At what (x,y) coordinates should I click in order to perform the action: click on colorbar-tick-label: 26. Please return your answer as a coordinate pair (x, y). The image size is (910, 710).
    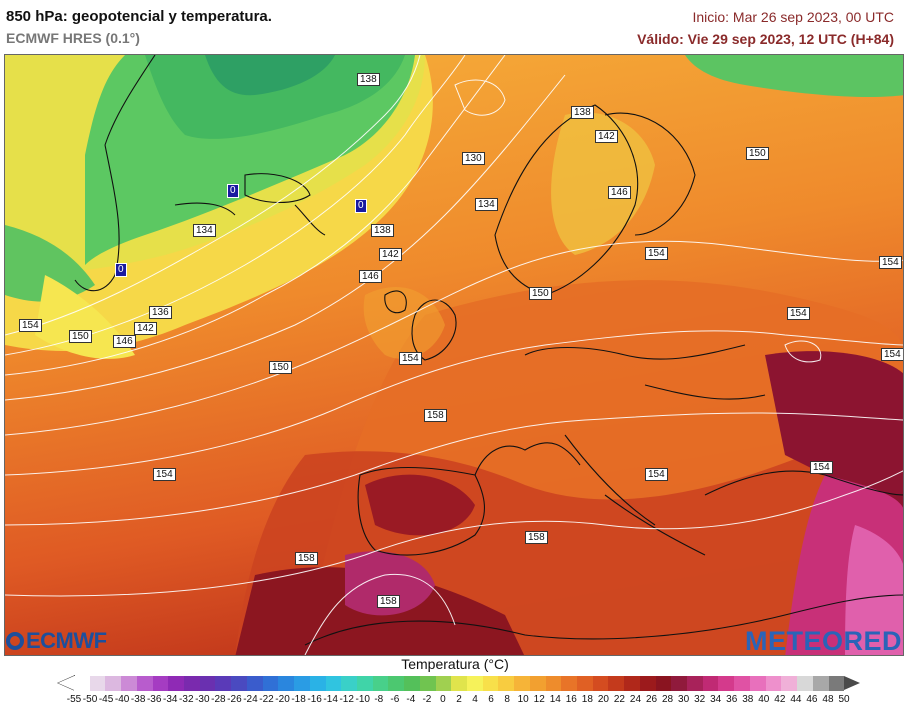
    Looking at the image, I should click on (651, 699).